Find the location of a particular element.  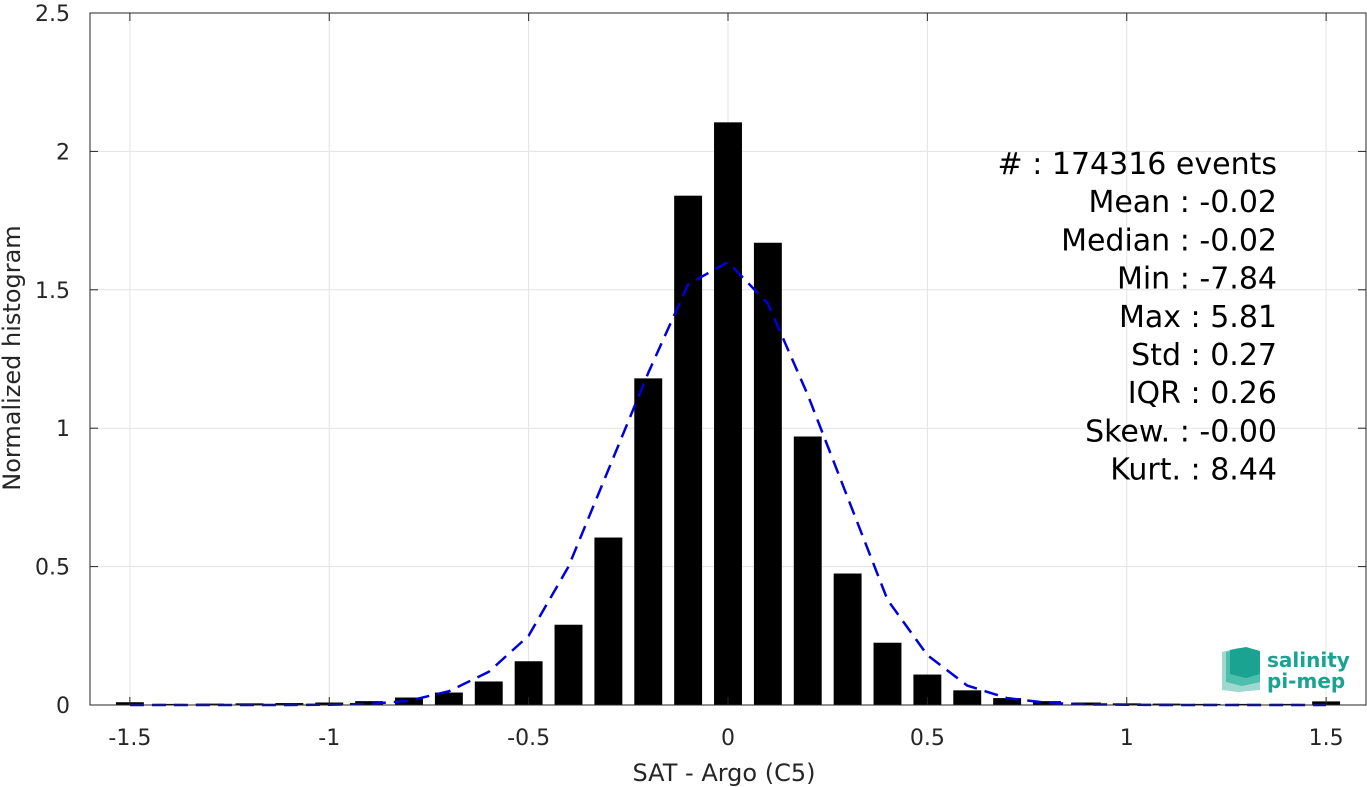

stat-line: Mean : -0.02 is located at coordinates (1182, 202).